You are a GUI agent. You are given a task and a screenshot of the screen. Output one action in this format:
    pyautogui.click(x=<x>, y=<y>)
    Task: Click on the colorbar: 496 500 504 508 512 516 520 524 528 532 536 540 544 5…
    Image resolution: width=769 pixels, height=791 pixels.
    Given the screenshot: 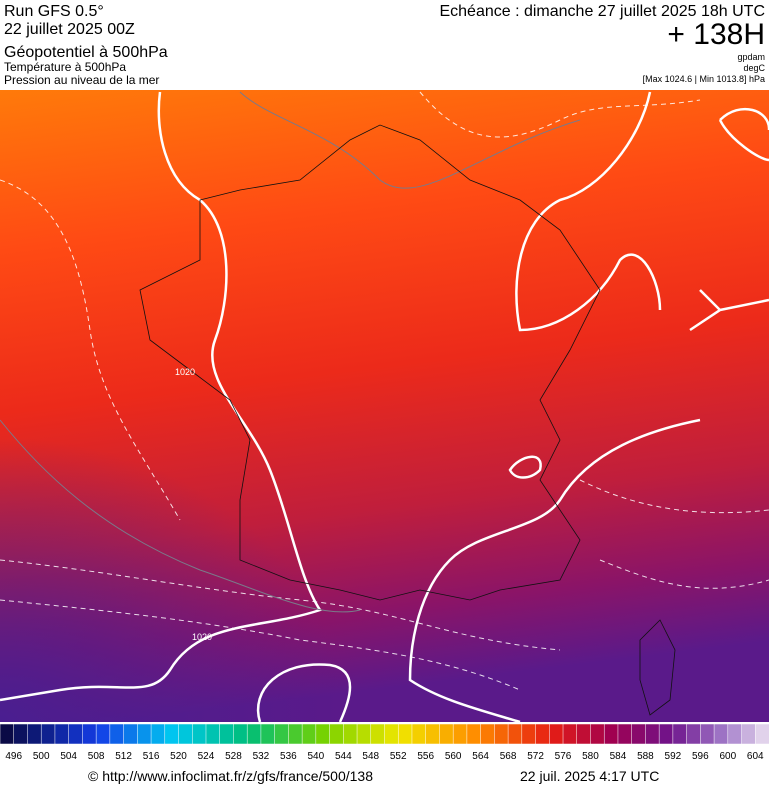 What is the action you would take?
    pyautogui.click(x=384, y=742)
    